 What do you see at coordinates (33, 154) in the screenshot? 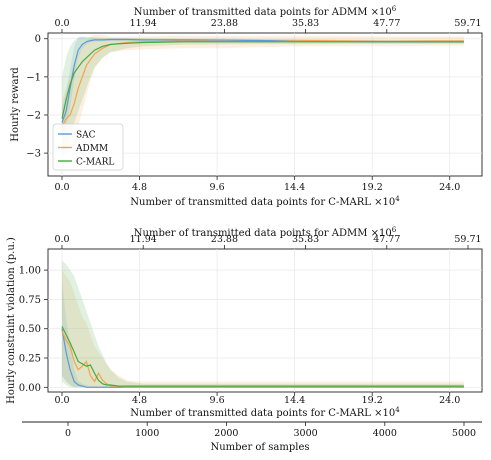
I see `y-tick-label: −3` at bounding box center [33, 154].